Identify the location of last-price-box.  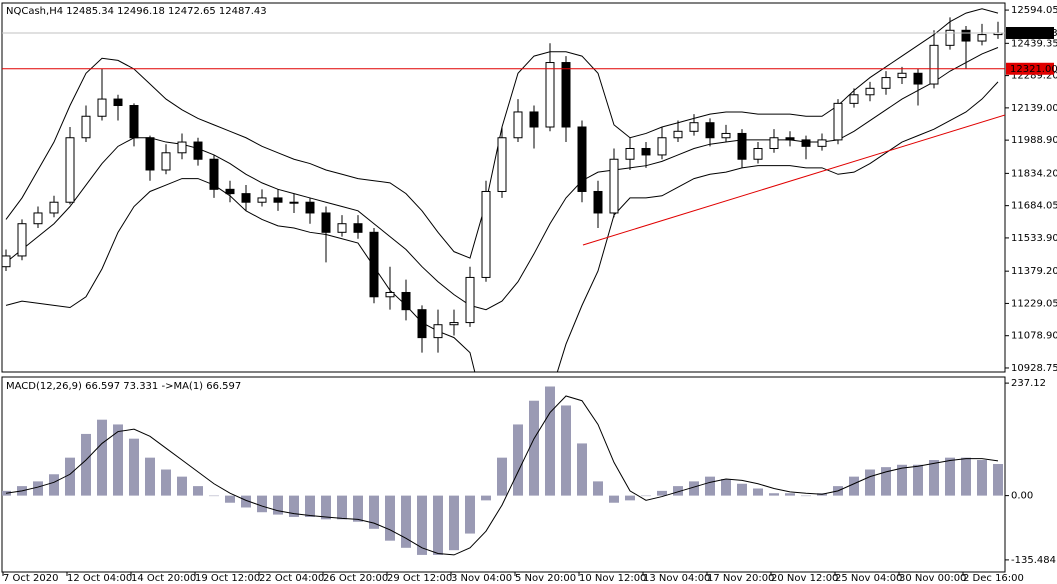
(1030, 32).